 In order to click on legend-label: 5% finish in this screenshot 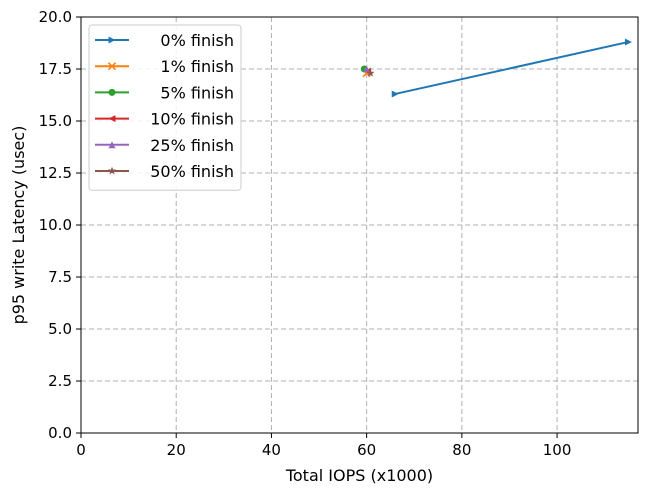, I will do `click(197, 92)`.